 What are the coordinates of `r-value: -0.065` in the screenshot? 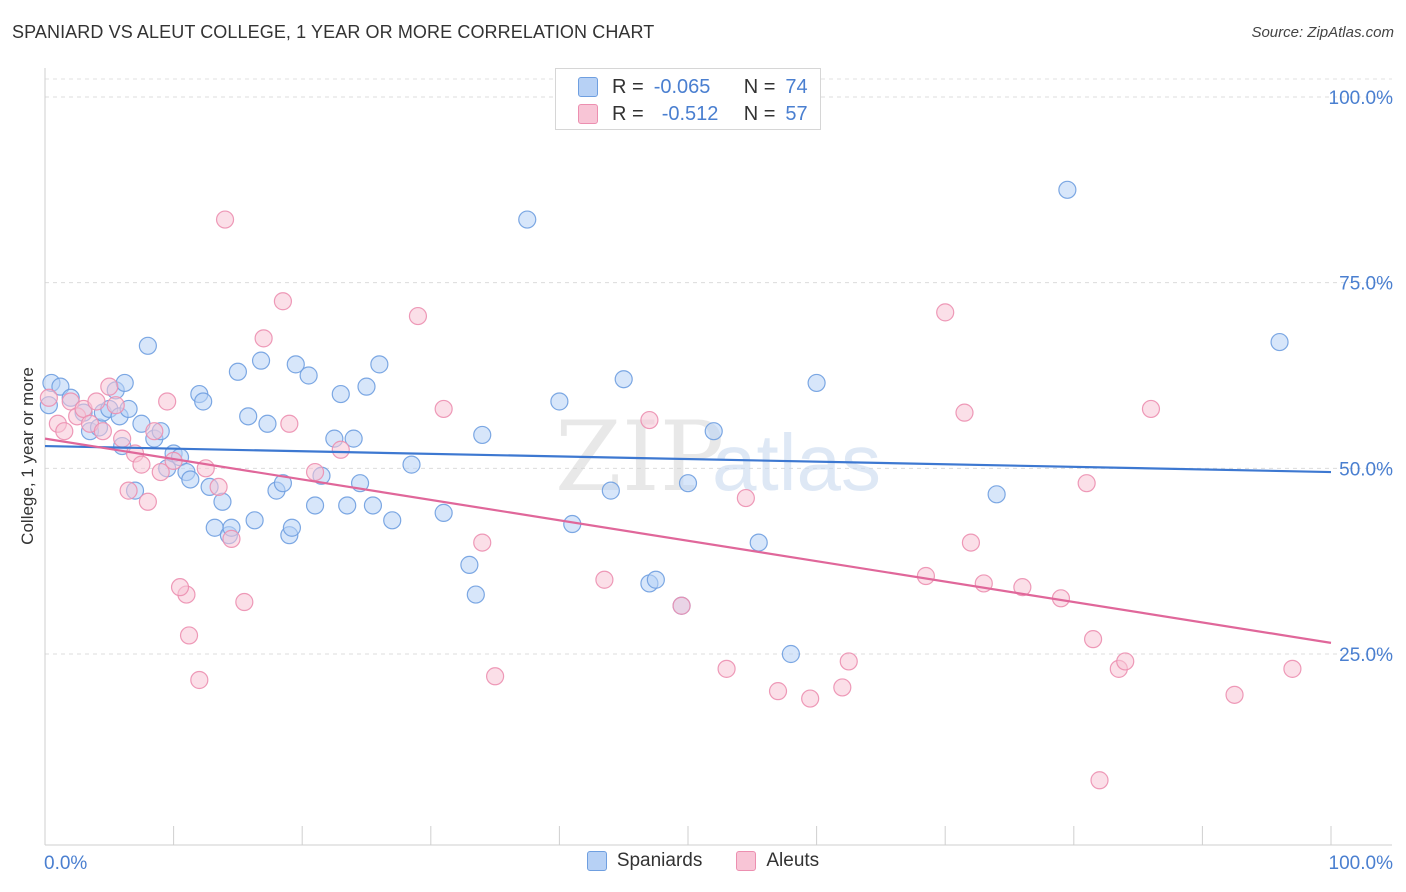 It's located at (682, 86).